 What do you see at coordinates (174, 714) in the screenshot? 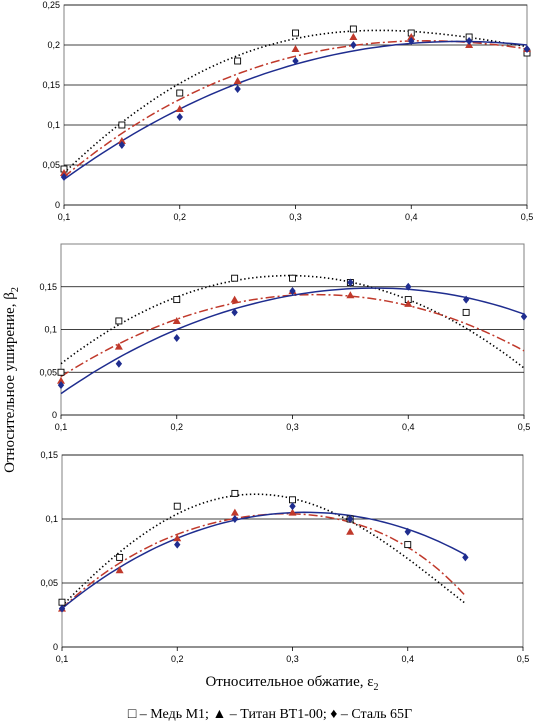
I see `legend-copper-label: – Медь М1;` at bounding box center [174, 714].